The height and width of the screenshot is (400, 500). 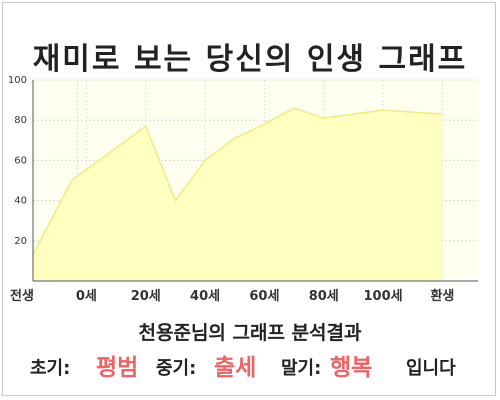 I want to click on x-tick-label: 100세, so click(x=383, y=296).